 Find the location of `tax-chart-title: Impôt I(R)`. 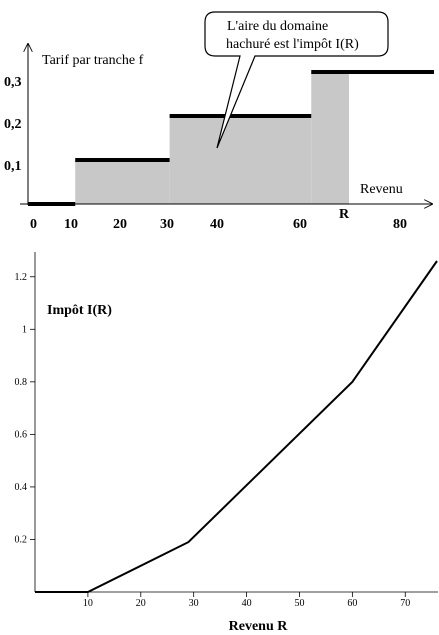

tax-chart-title: Impôt I(R) is located at coordinates (79, 310).